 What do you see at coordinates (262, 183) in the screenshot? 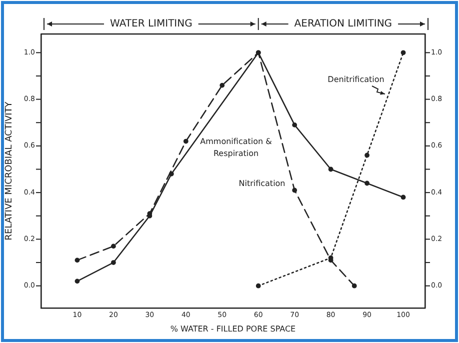
I see `series-label: Nitrification` at bounding box center [262, 183].